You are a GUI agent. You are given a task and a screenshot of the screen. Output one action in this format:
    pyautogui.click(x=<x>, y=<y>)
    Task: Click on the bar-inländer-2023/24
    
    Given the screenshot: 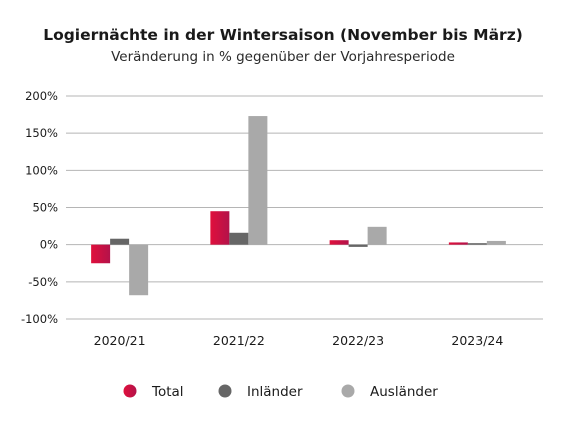 What is the action you would take?
    pyautogui.click(x=477, y=244)
    